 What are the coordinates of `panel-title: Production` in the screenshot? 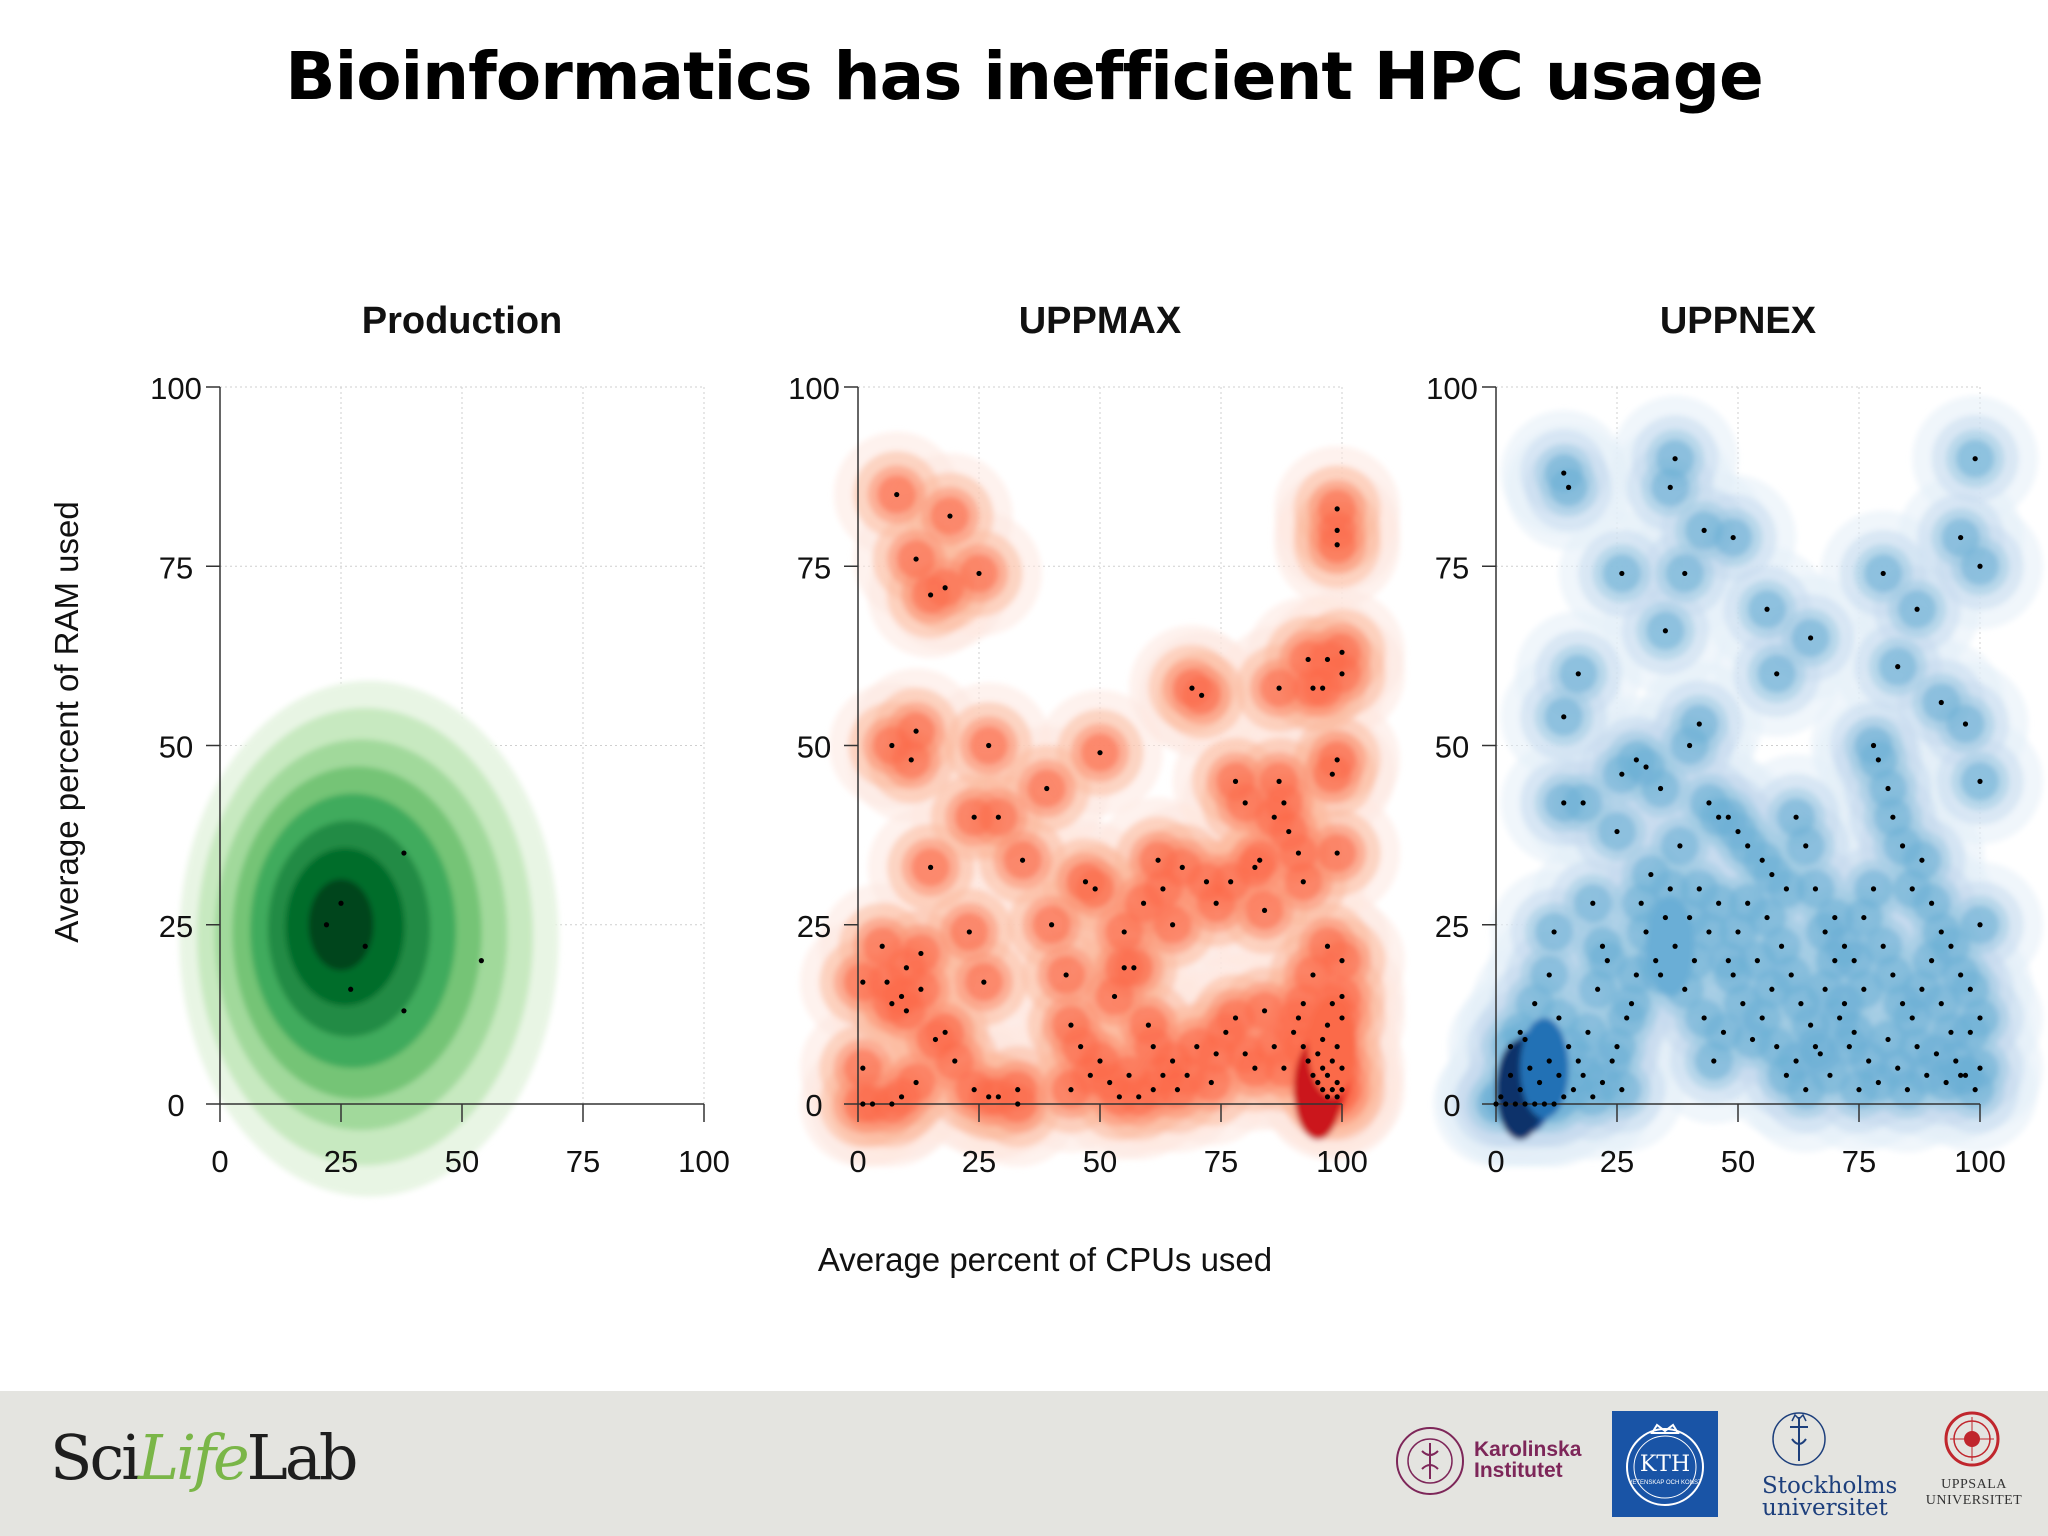 It's located at (462, 321).